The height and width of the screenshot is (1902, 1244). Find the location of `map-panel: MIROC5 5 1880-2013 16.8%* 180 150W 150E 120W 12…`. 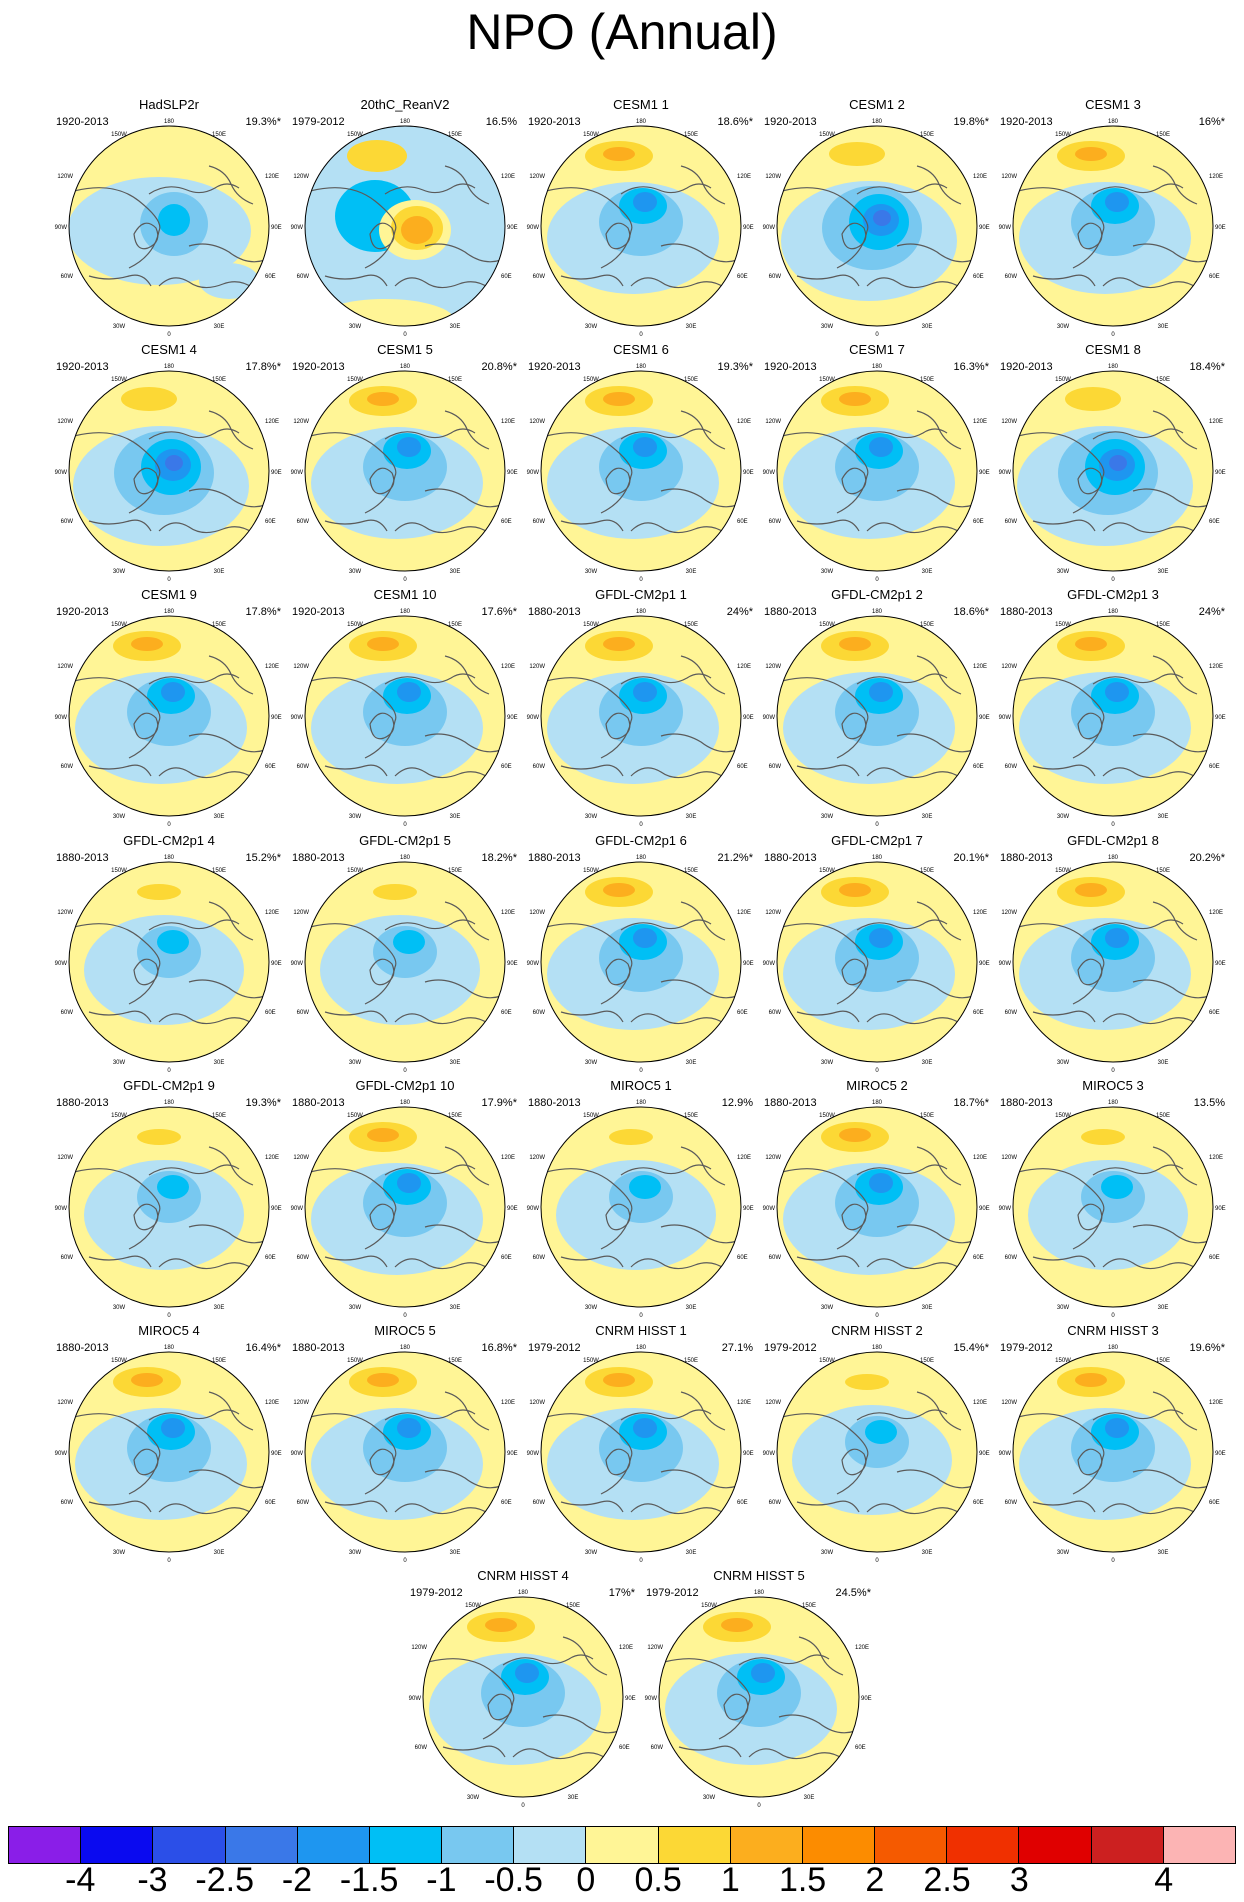

map-panel: MIROC5 5 1880-2013 16.8%* 180 150W 150E 120W 12… is located at coordinates (405, 1444).